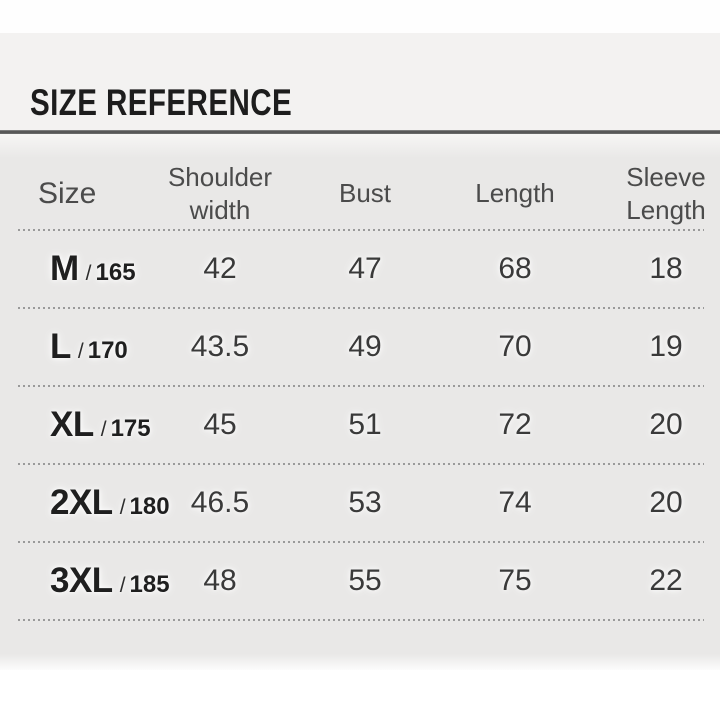  What do you see at coordinates (220, 268) in the screenshot?
I see `shoulder-value: 42` at bounding box center [220, 268].